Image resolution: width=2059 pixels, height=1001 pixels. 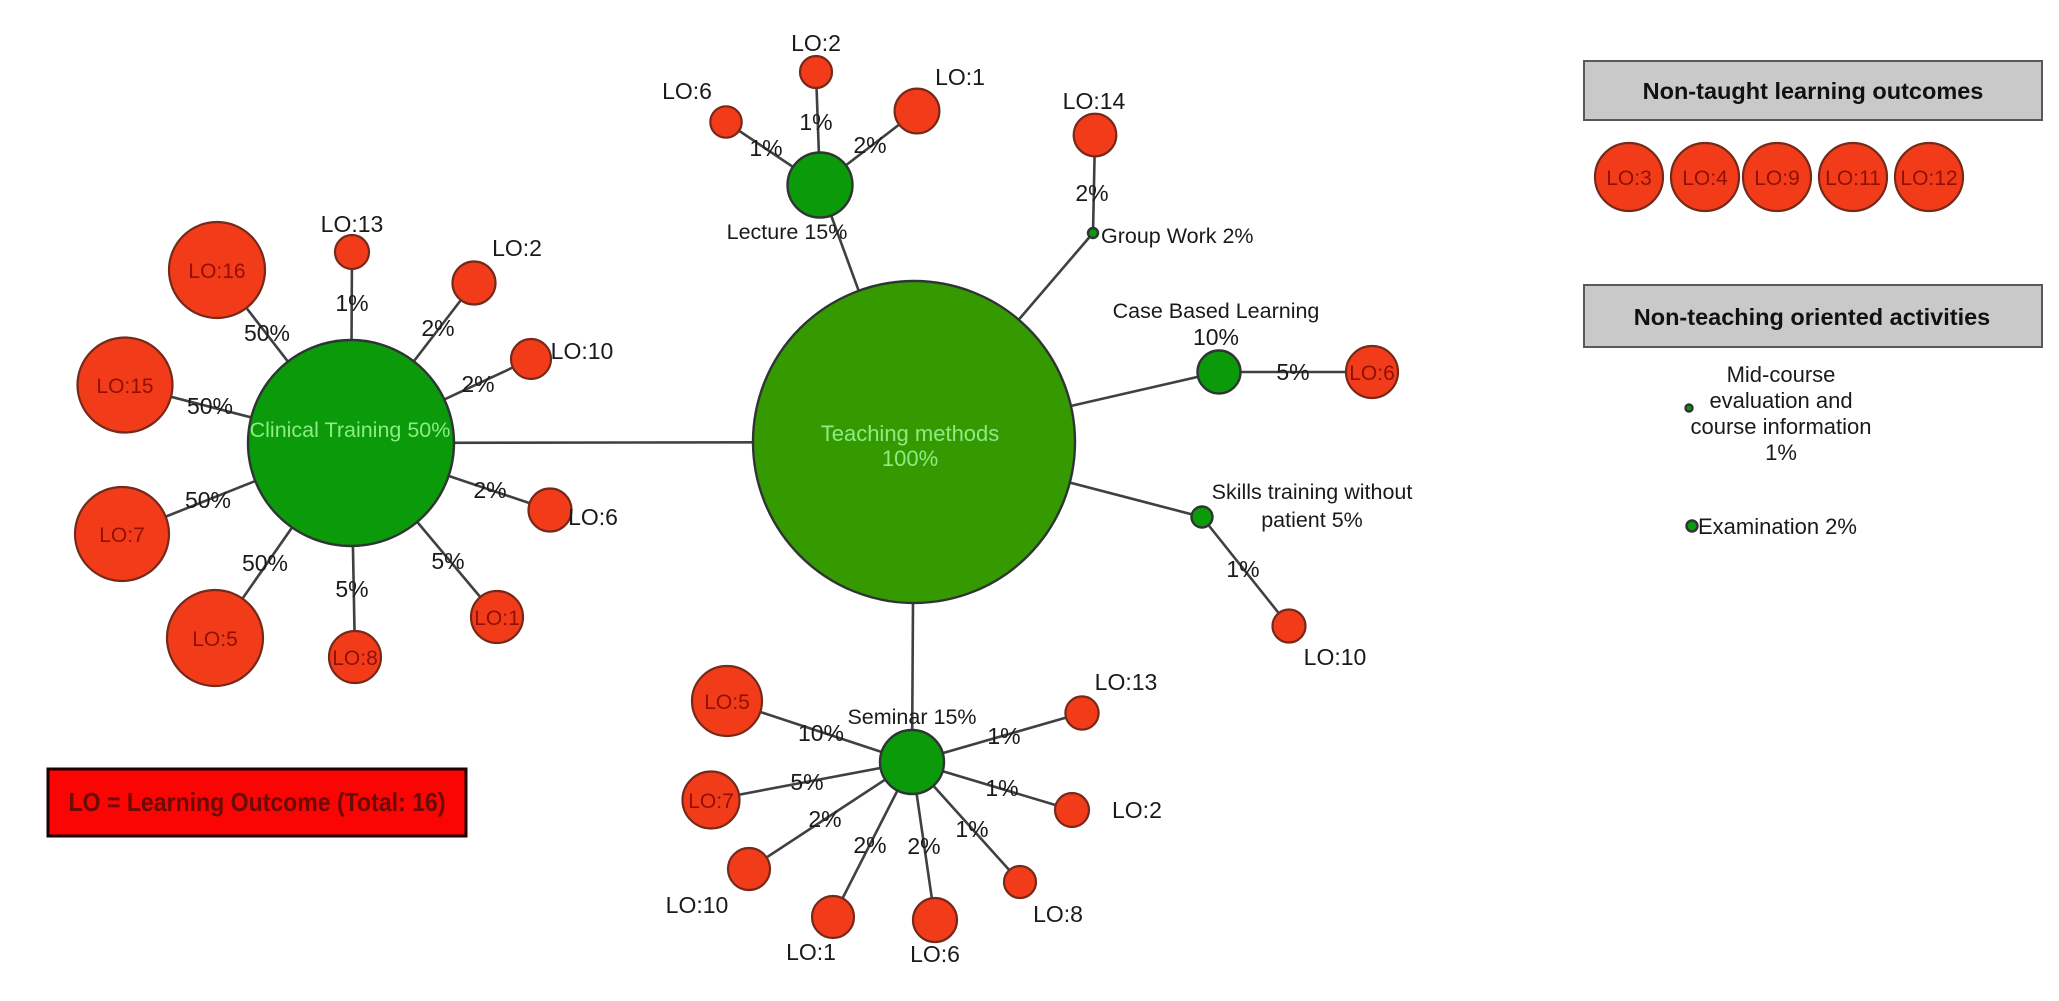 I want to click on svg-text:Non-teaching oriented activiti: Non-teaching oriented activities, so click(x=1812, y=317).